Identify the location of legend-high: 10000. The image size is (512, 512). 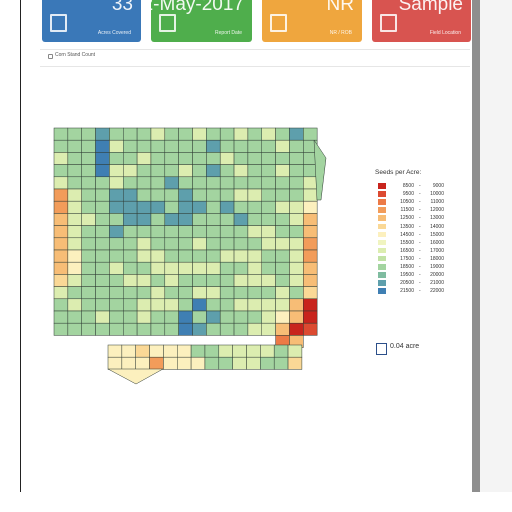
(437, 194).